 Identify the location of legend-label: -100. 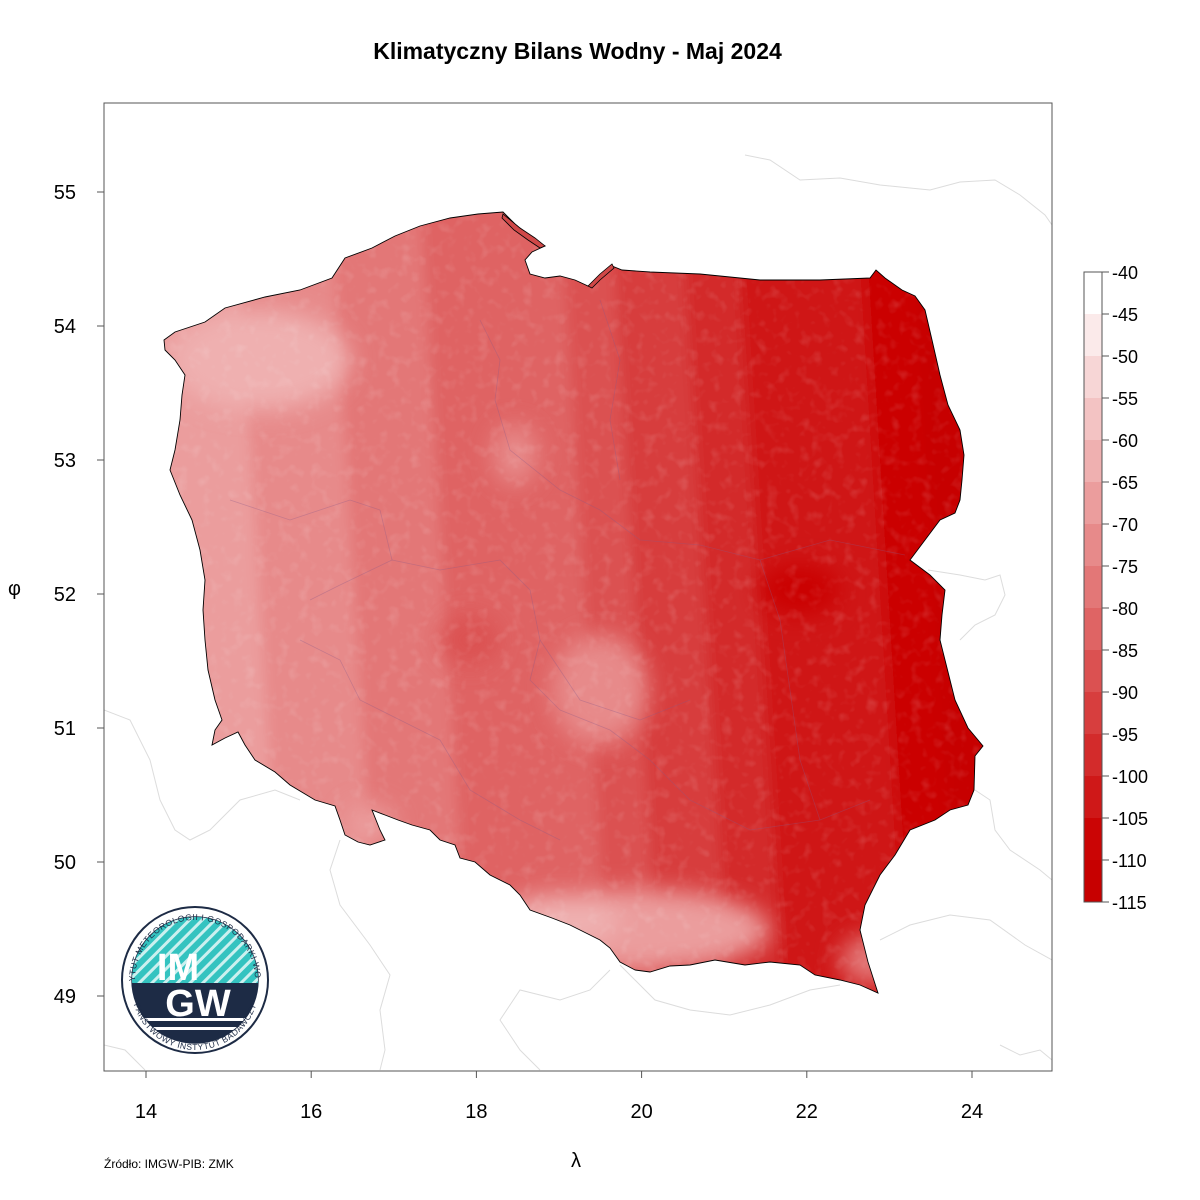
(1130, 777).